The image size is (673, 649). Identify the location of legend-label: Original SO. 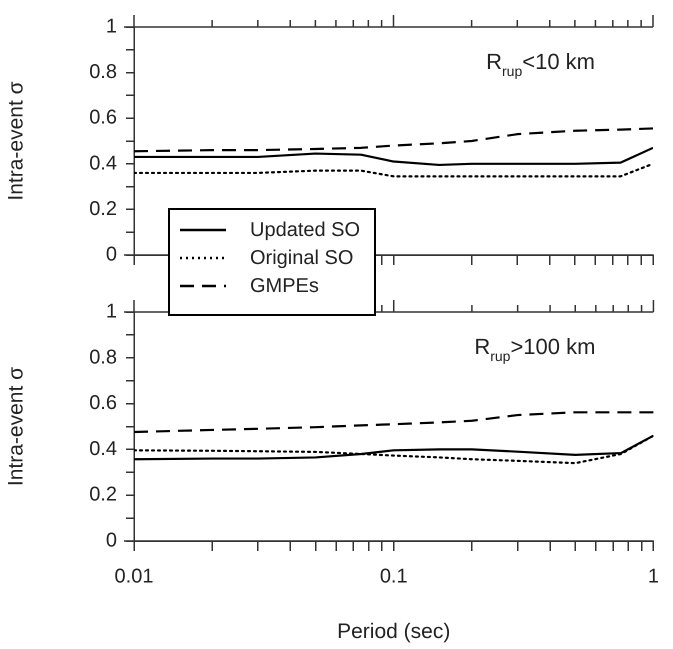
(302, 258).